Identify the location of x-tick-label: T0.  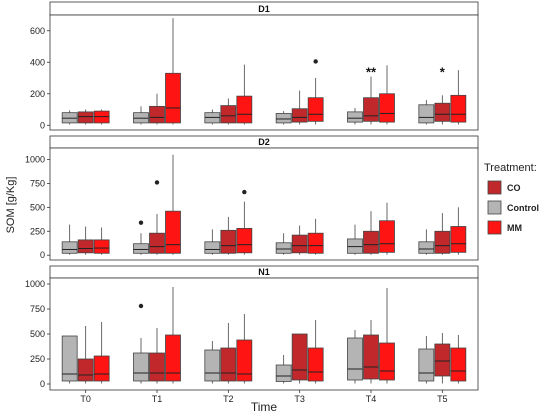
(85, 399).